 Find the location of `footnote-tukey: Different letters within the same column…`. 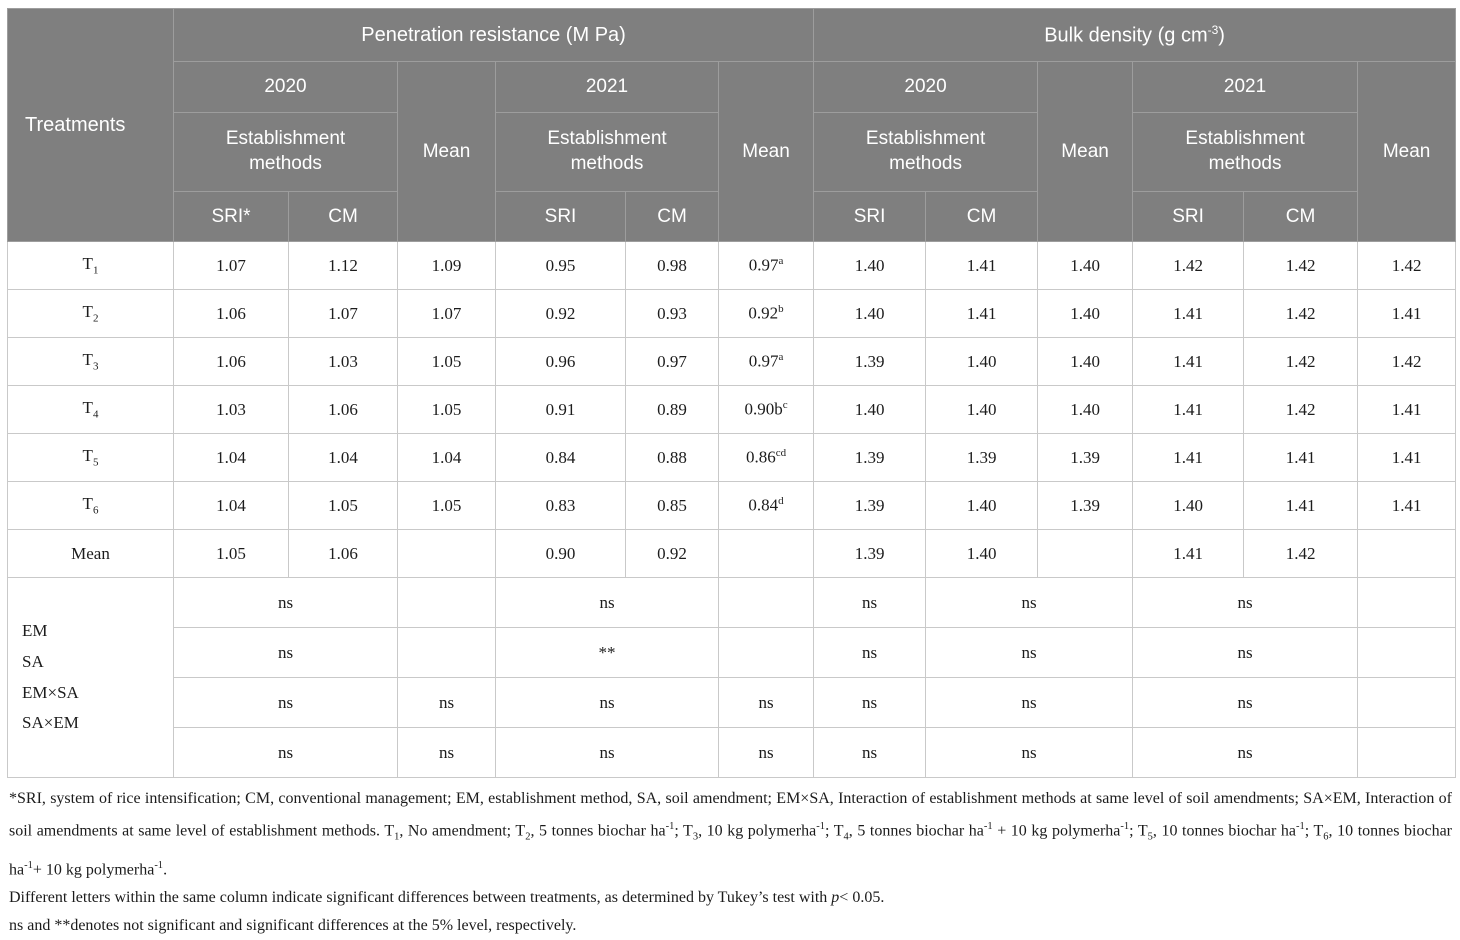

footnote-tukey: Different letters within the same column… is located at coordinates (447, 897).